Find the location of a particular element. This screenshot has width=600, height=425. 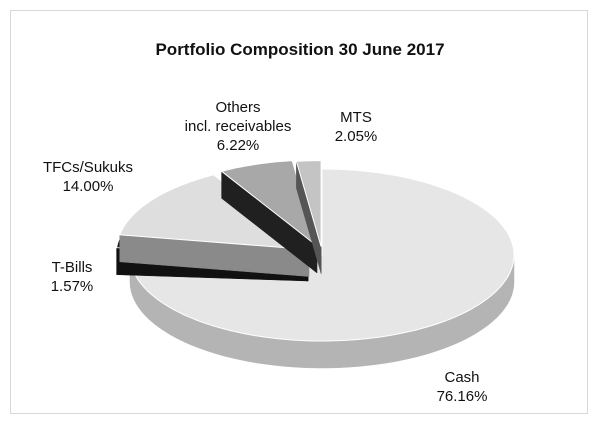

slice-label: TFCs/Sukuks is located at coordinates (87, 167).